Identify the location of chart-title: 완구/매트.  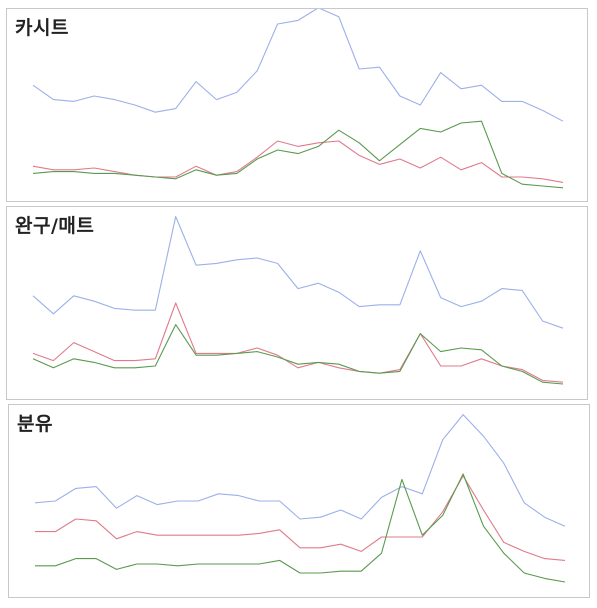
(55, 226).